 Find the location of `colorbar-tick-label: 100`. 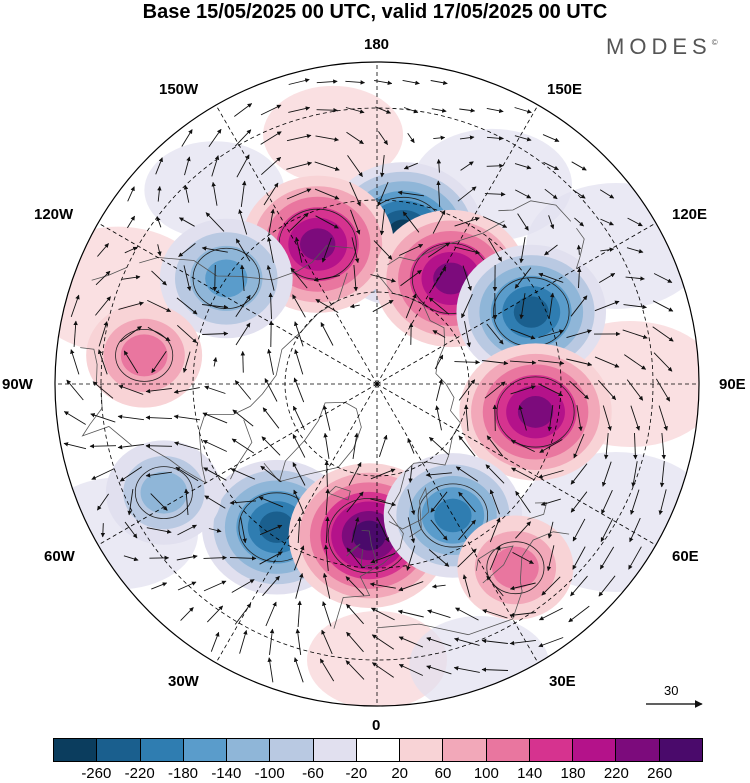

colorbar-tick-label: 100 is located at coordinates (486, 773).